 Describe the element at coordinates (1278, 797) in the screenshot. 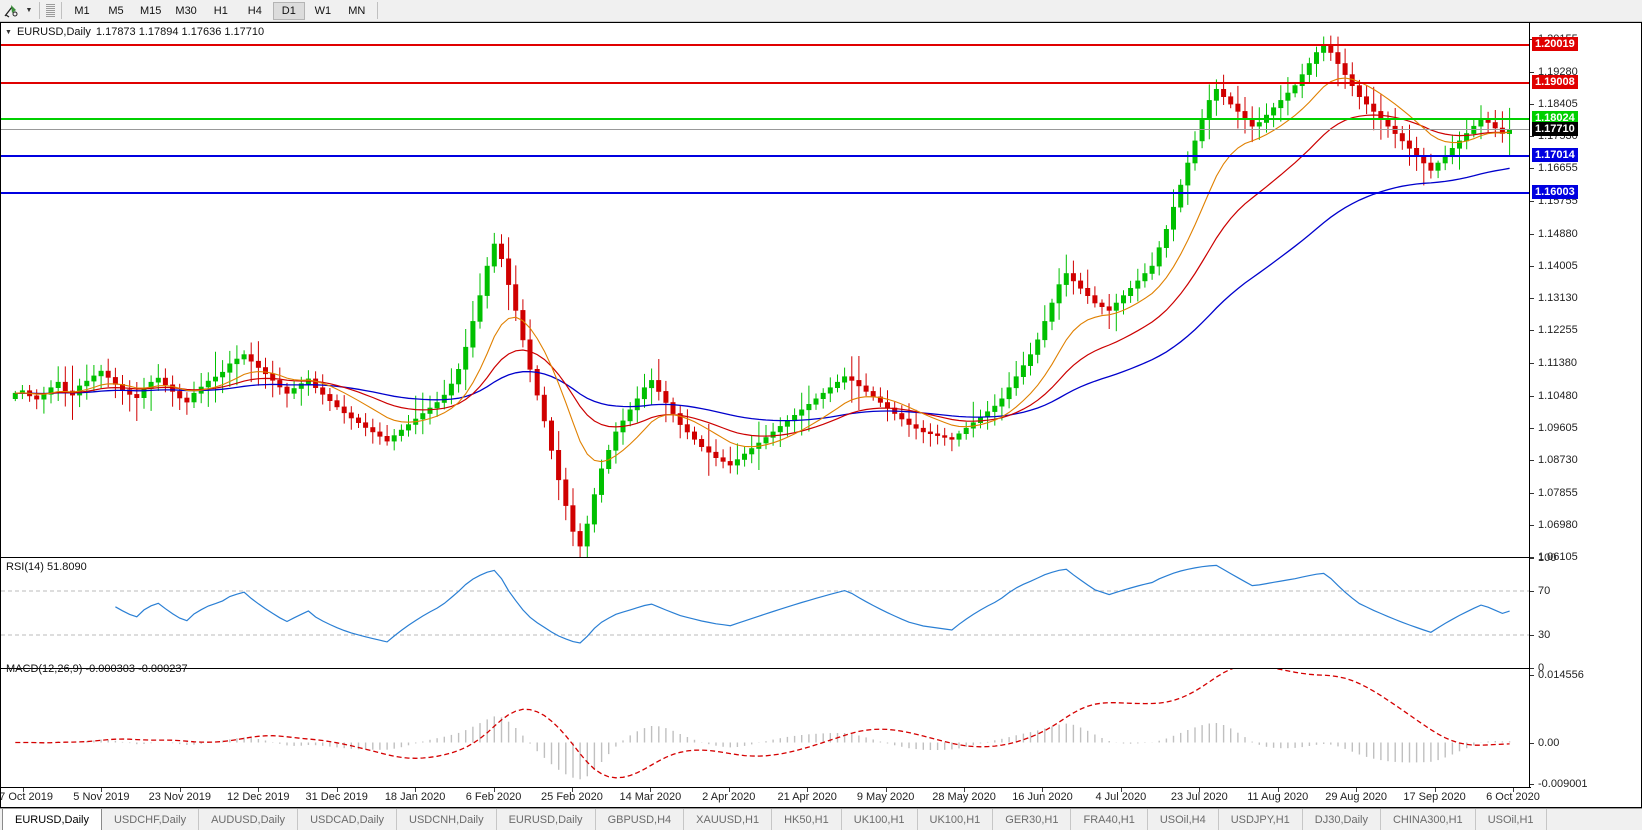

I see `date-label: 11 Aug 2020` at that location.